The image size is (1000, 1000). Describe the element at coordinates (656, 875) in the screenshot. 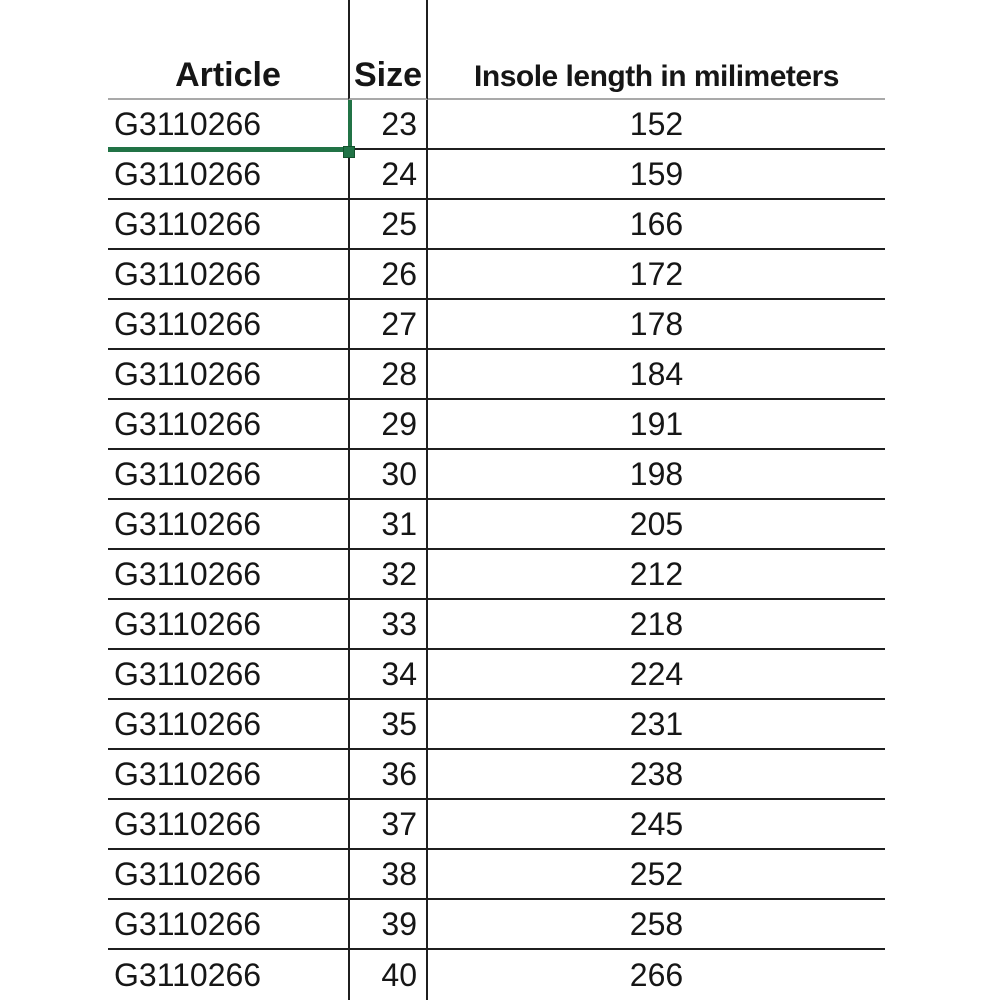

I see `cell-insole-length: 252` at that location.